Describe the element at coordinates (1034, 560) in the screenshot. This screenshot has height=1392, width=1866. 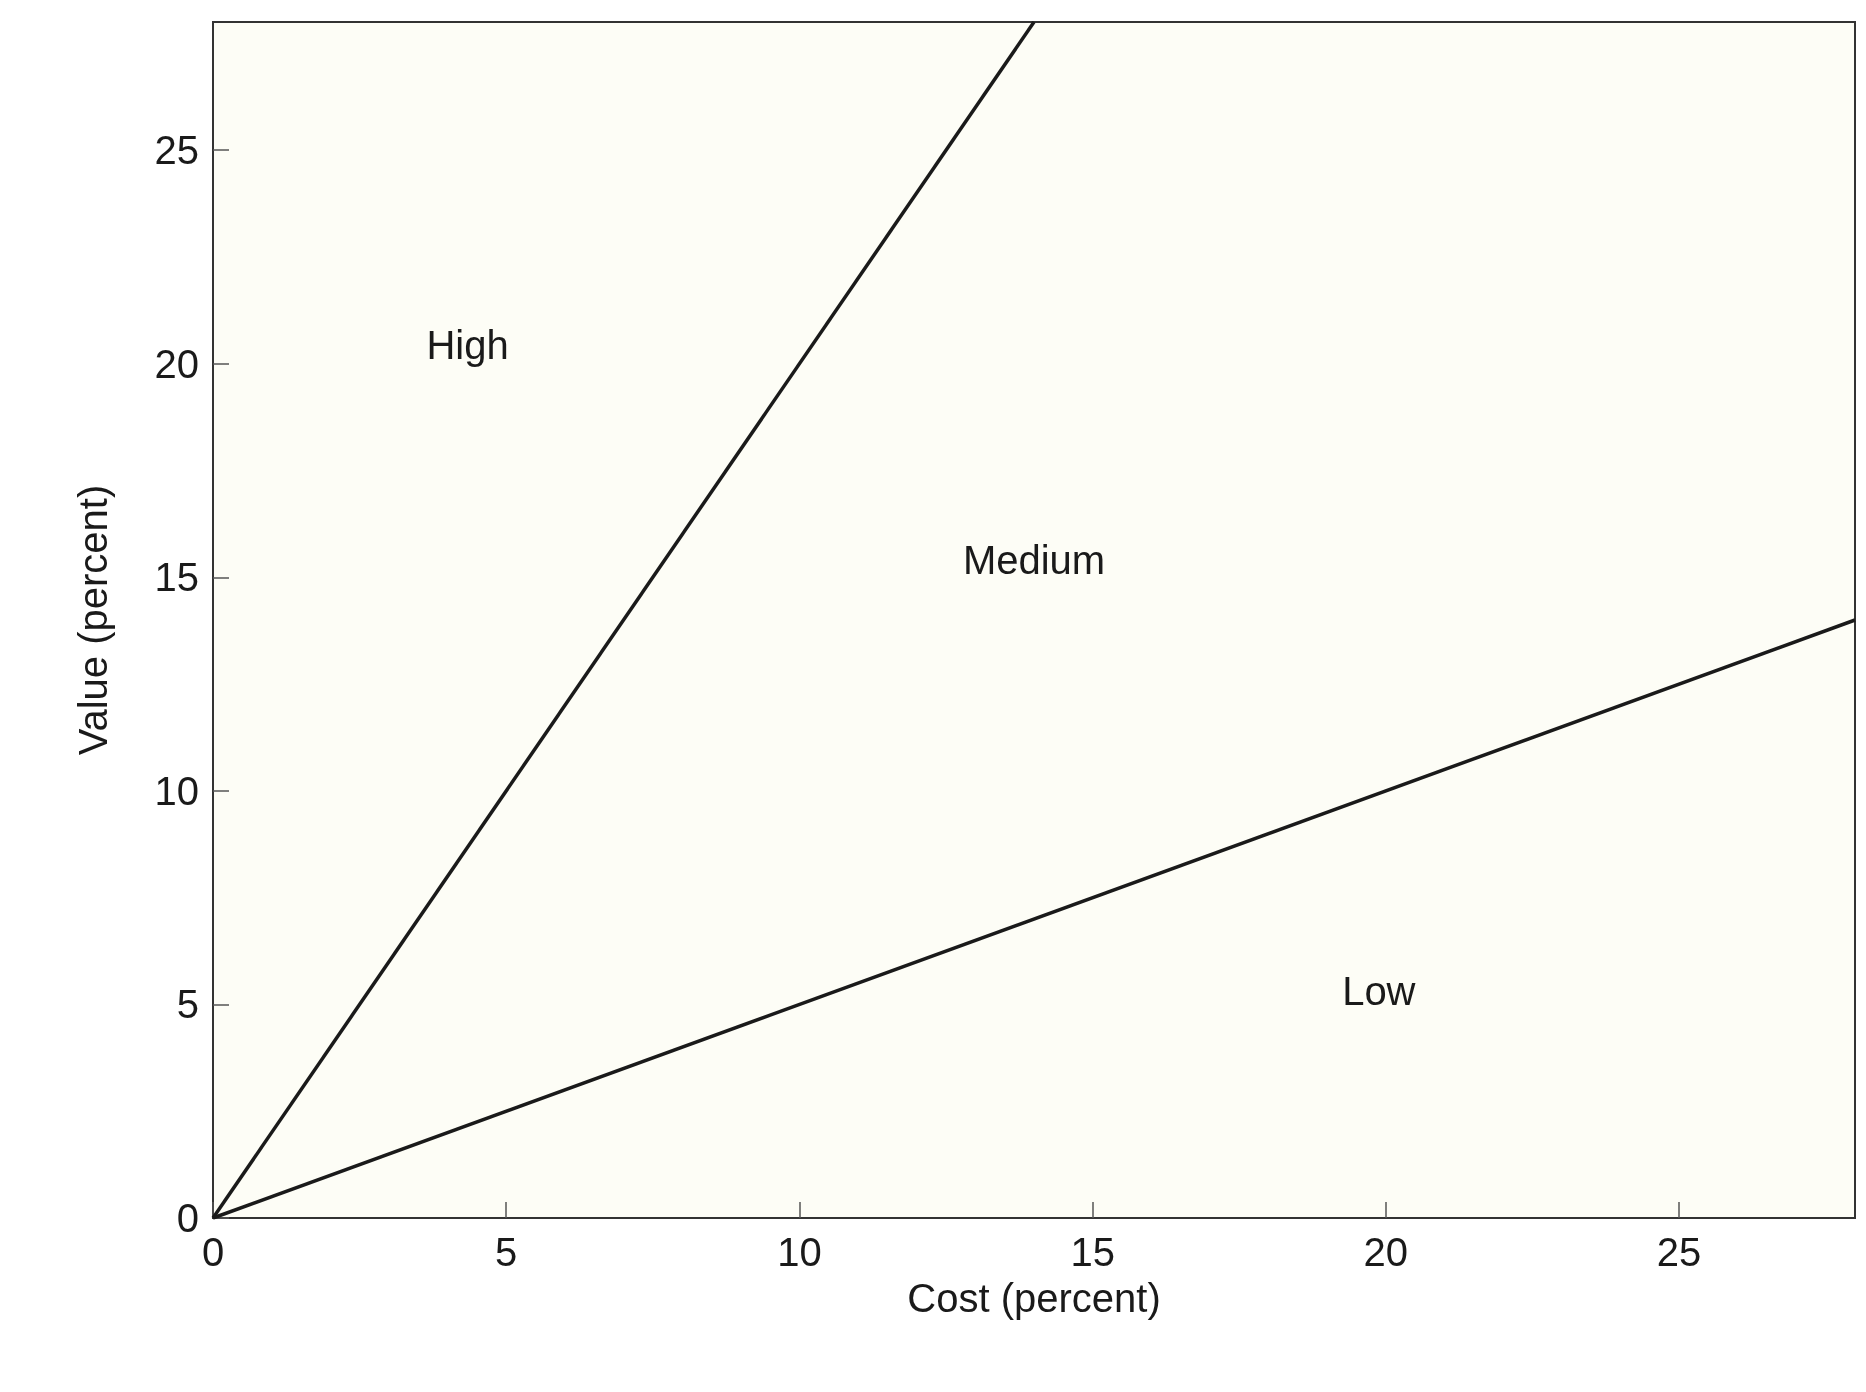
I see `annotation: Medium` at that location.